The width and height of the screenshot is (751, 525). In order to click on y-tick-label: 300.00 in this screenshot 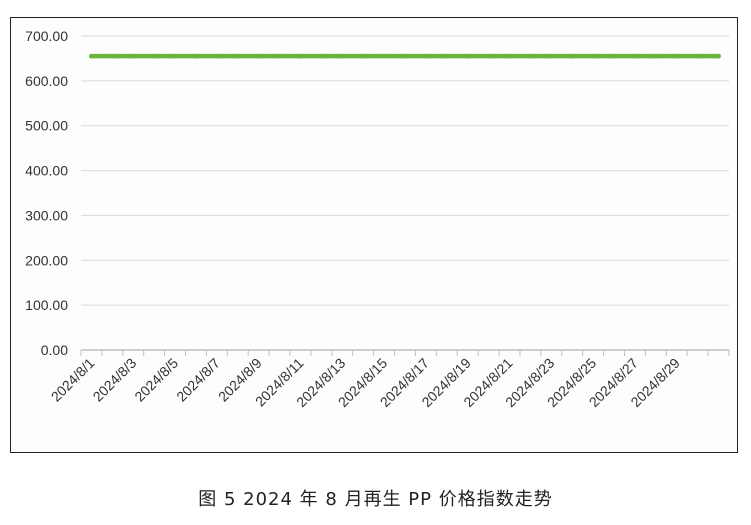, I will do `click(46, 215)`.